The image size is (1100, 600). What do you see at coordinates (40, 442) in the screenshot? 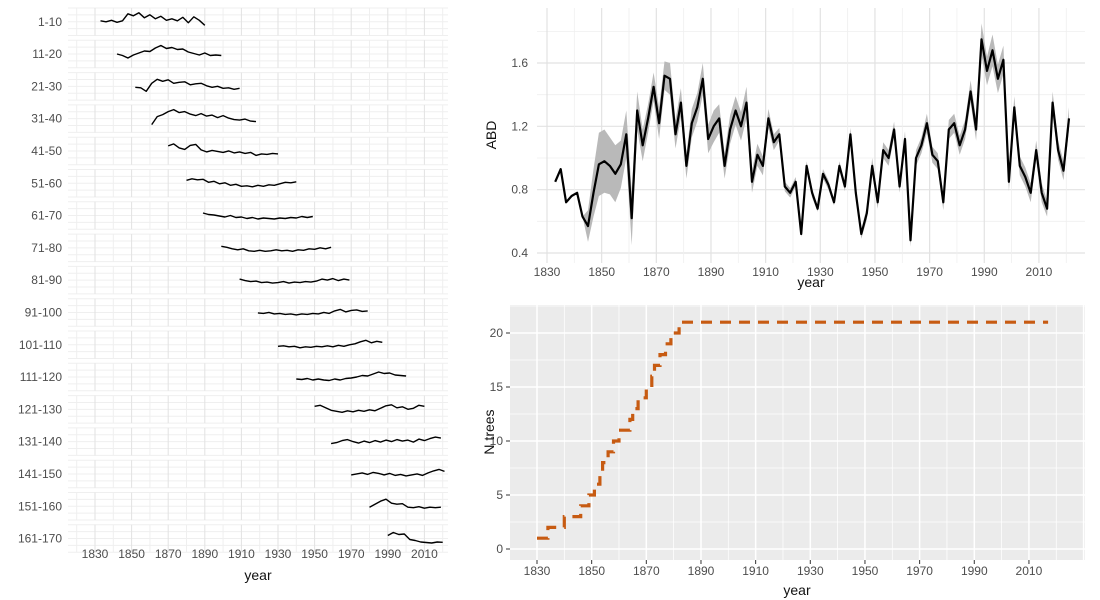
I see `facet-label: 131-140` at bounding box center [40, 442].